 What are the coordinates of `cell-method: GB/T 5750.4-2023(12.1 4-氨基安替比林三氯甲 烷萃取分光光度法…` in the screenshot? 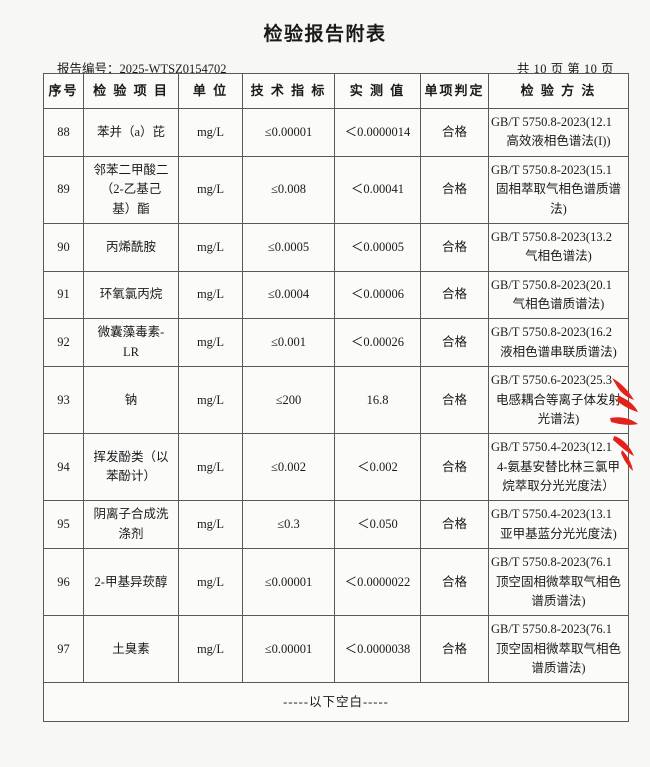 It's located at (558, 467).